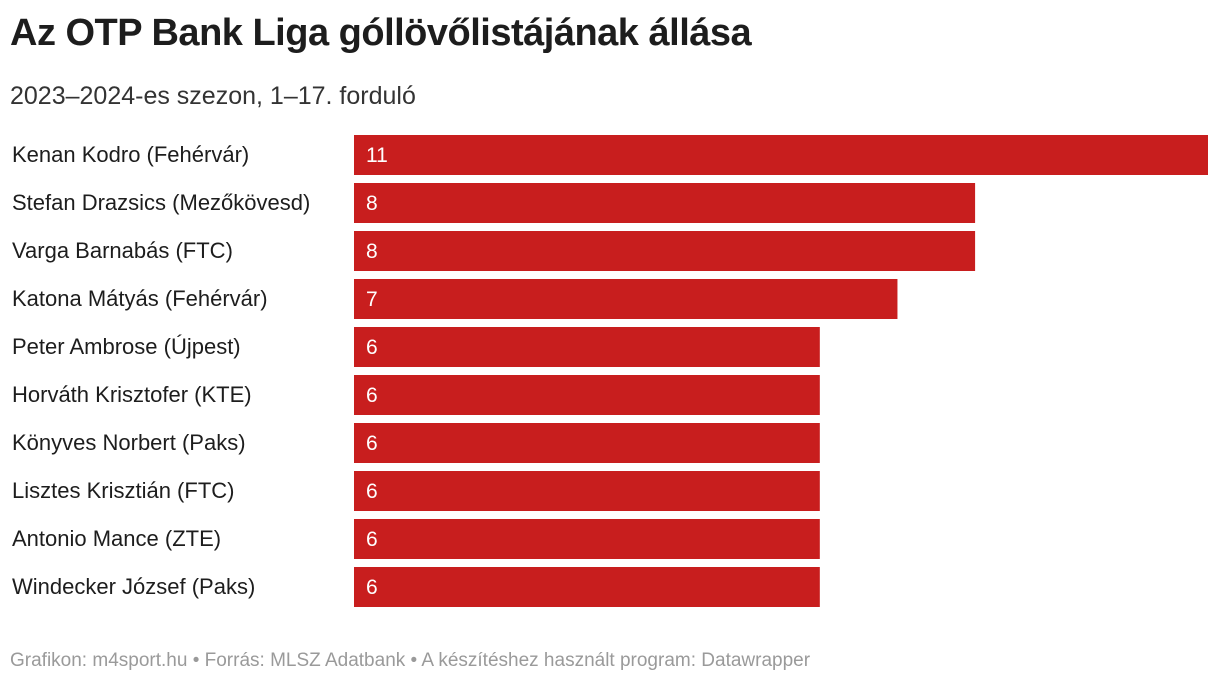  Describe the element at coordinates (116, 538) in the screenshot. I see `category-label: Antonio Mance (ZTE)` at that location.